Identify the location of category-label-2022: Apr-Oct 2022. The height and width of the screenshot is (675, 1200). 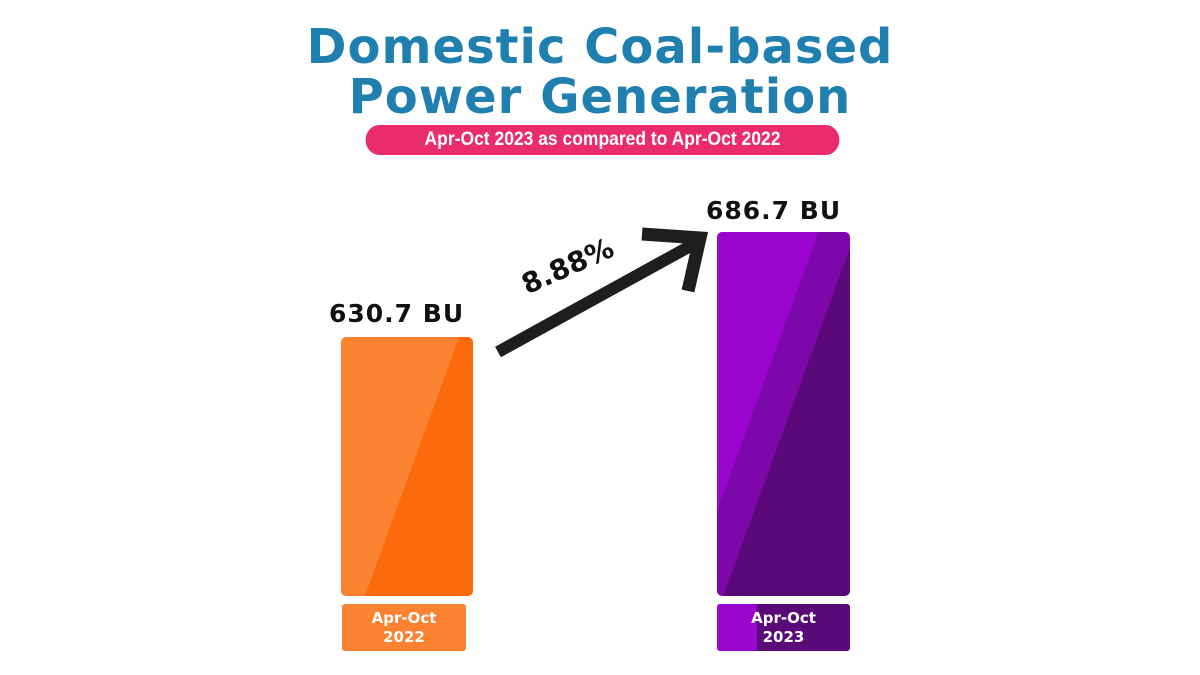
(404, 627).